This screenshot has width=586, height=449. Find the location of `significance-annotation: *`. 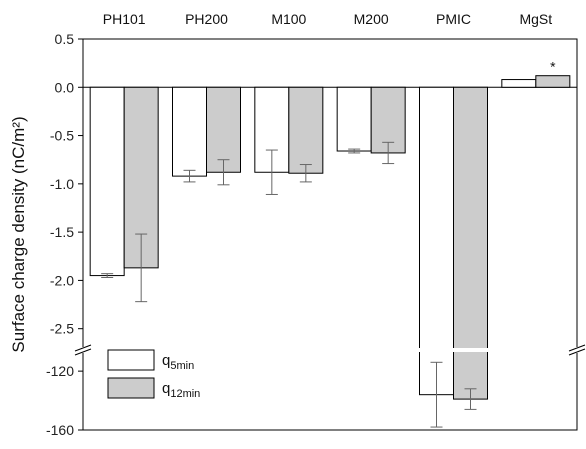

significance-annotation: * is located at coordinates (553, 67).